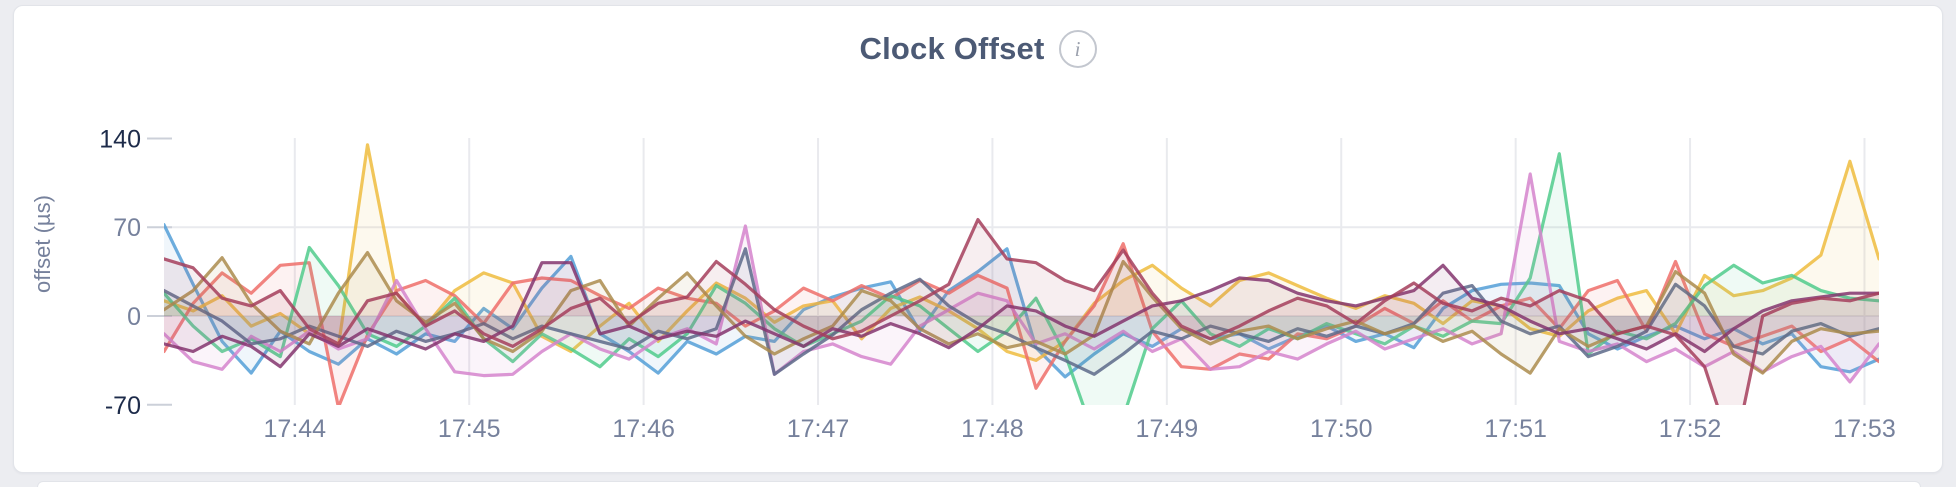  I want to click on x-tick-label: 17:44, so click(295, 429).